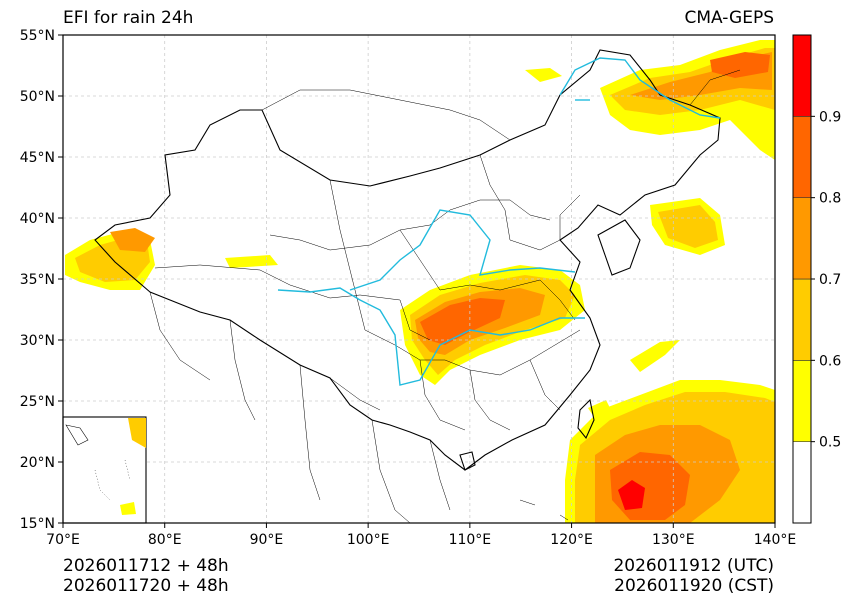 The image size is (860, 608). I want to click on efi-area-taiwan-east, so click(655, 356).